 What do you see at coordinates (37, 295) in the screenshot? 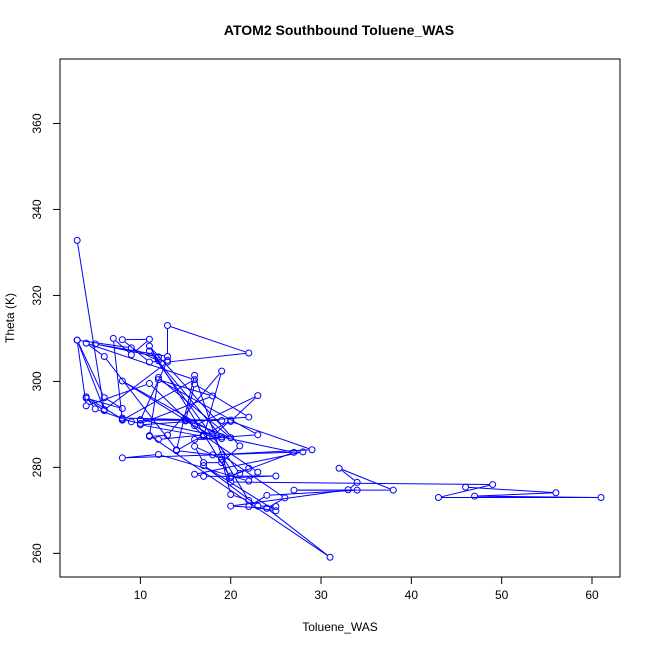
I see `y-tick-label: 320` at bounding box center [37, 295].